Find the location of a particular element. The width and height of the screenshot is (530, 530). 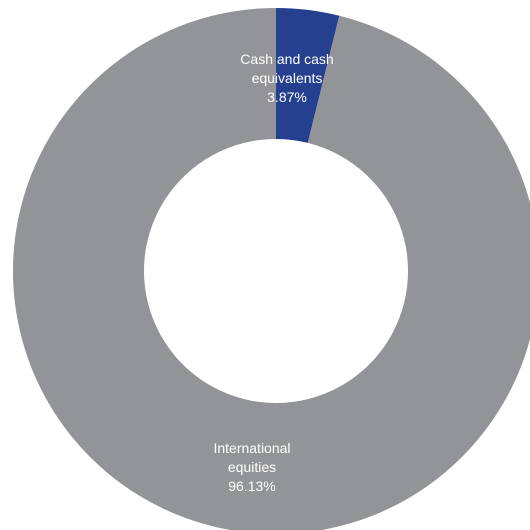

slice-label-0: Cash and cash equivalents 3.87% is located at coordinates (286, 78).